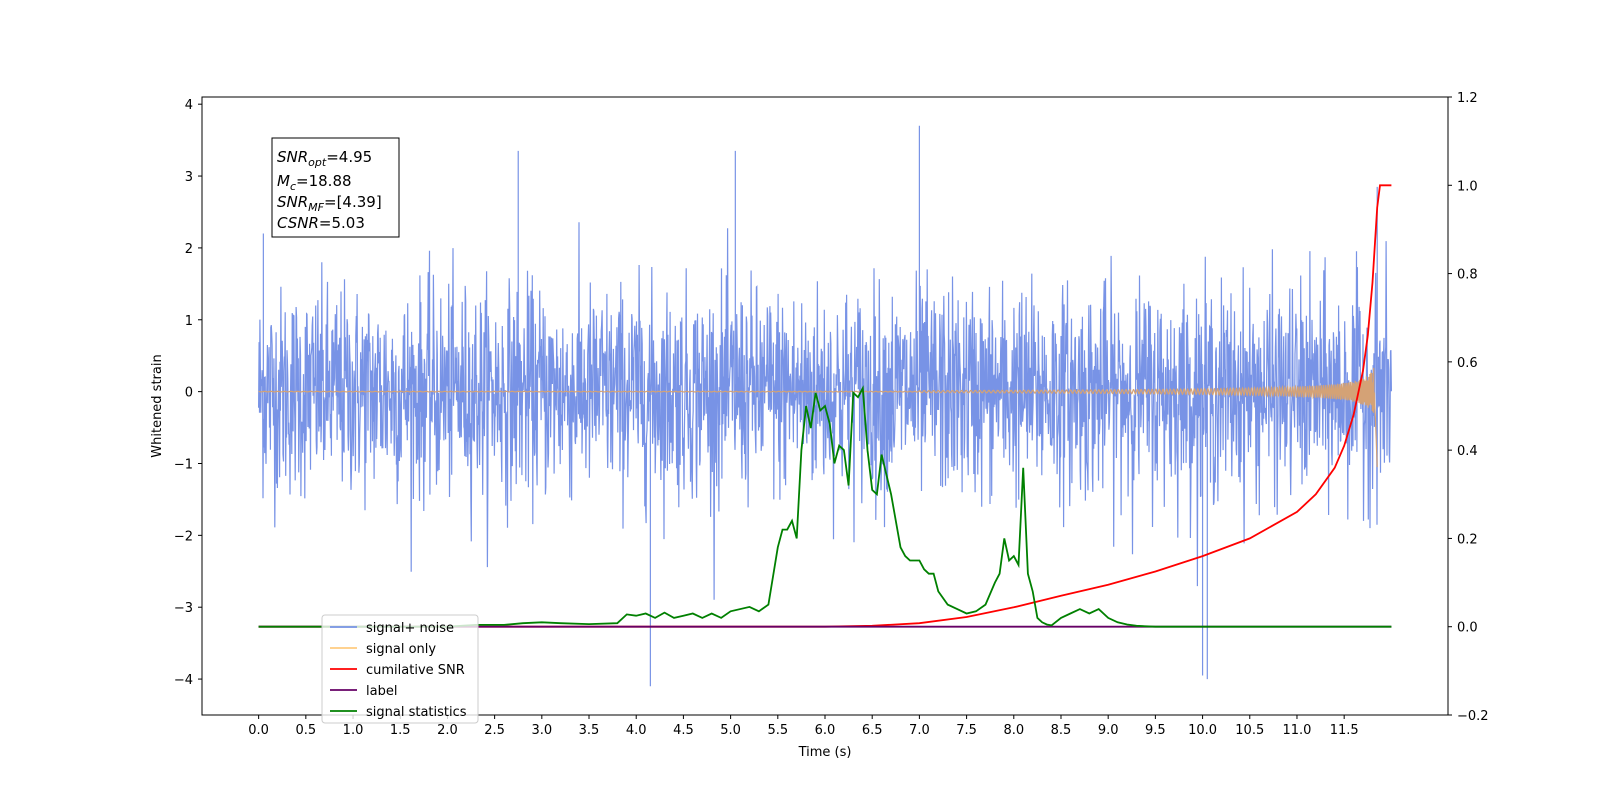 The width and height of the screenshot is (1600, 800). I want to click on y-tick-label: −1, so click(183, 464).